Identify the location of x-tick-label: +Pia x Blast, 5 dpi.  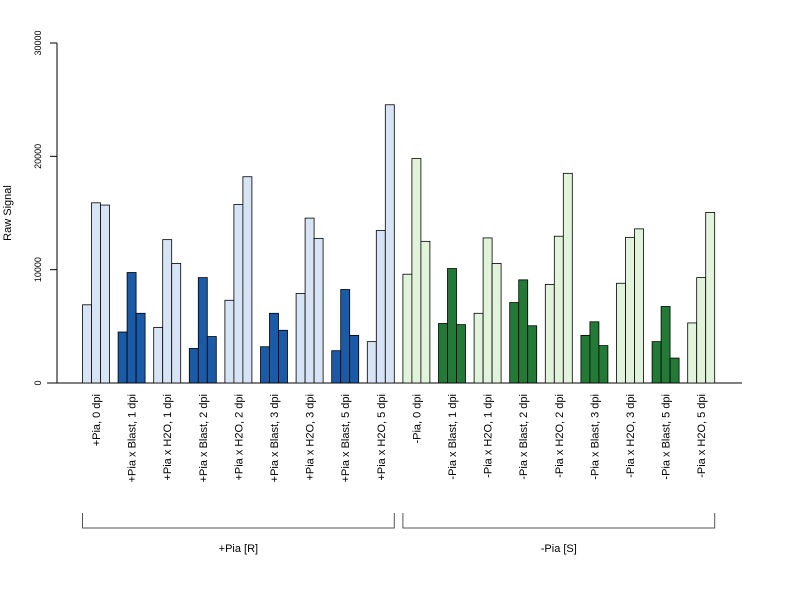
(346, 438).